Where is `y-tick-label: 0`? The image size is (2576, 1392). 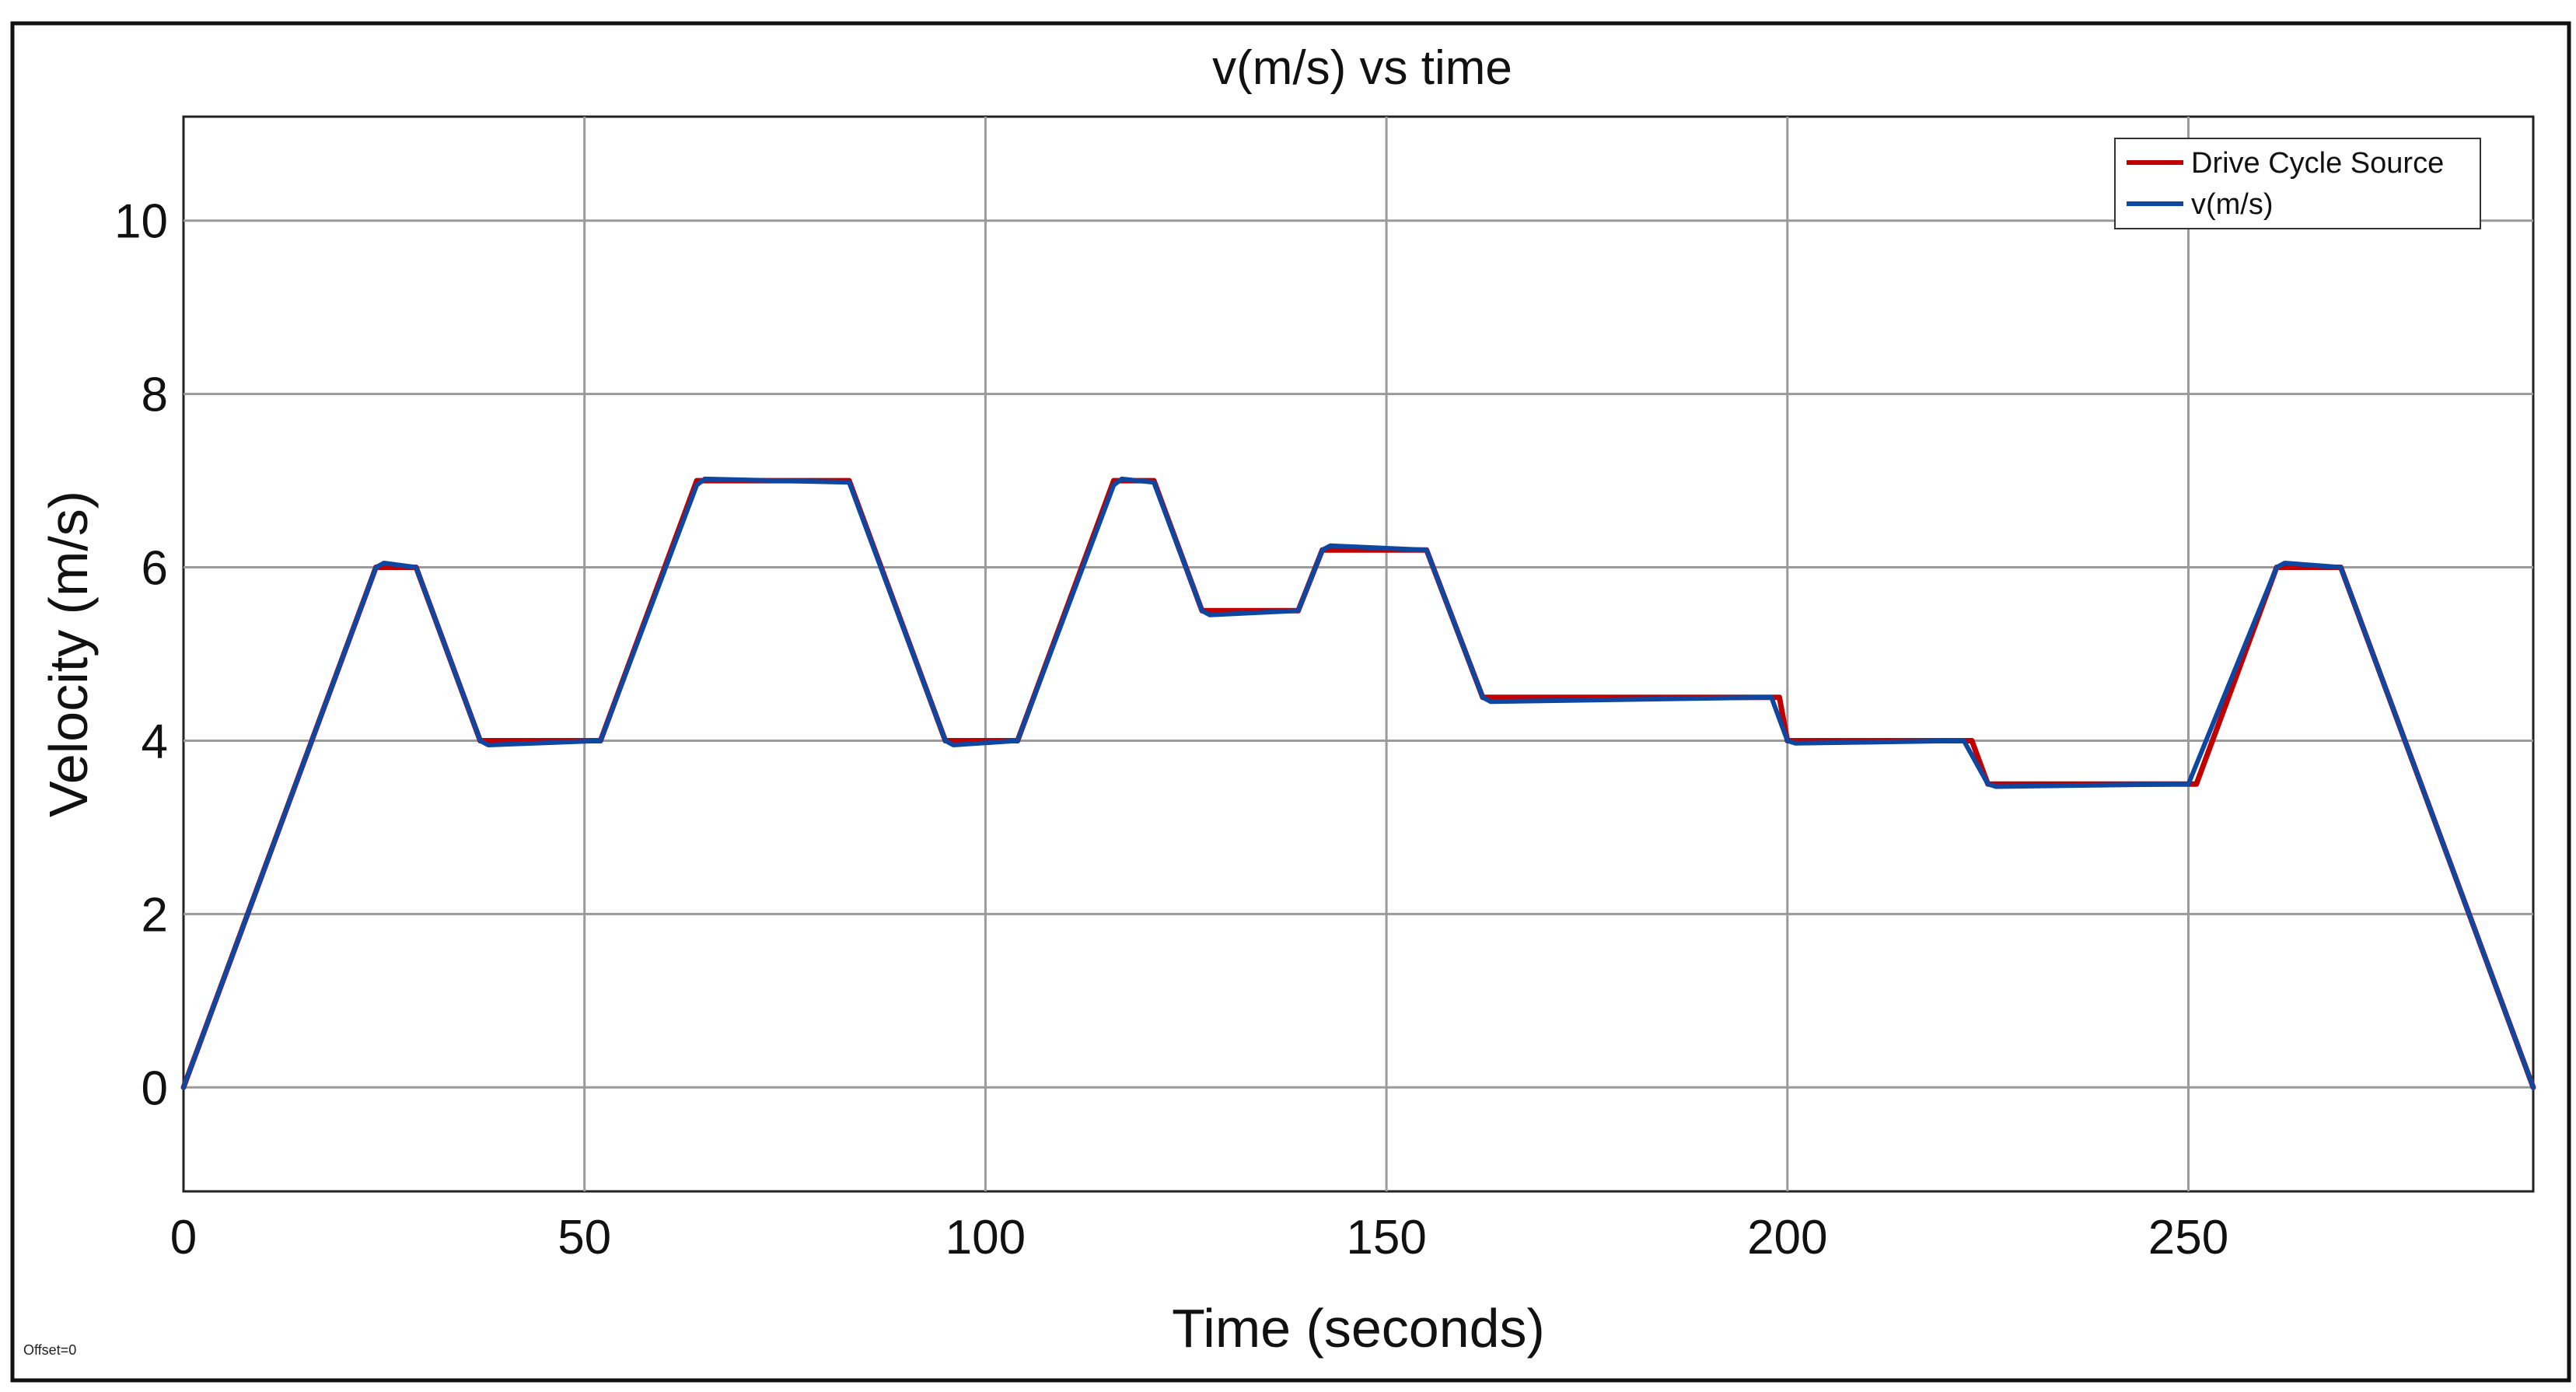
y-tick-label: 0 is located at coordinates (155, 1088).